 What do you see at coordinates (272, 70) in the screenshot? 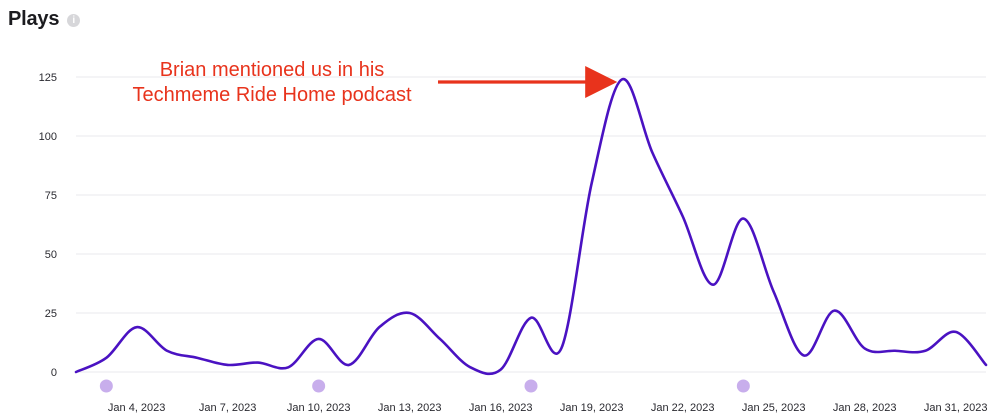
I see `annotation-line-1: Brian mentioned us in his` at bounding box center [272, 70].